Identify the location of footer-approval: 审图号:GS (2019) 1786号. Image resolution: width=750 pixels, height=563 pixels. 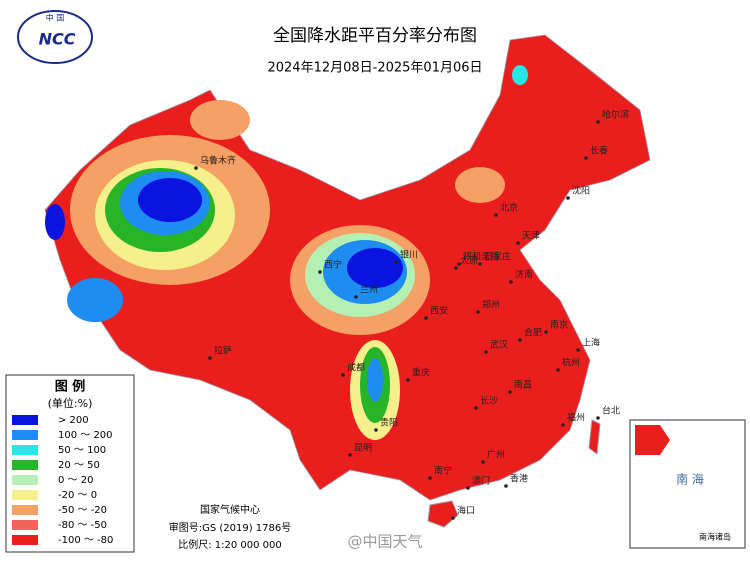
(230, 527).